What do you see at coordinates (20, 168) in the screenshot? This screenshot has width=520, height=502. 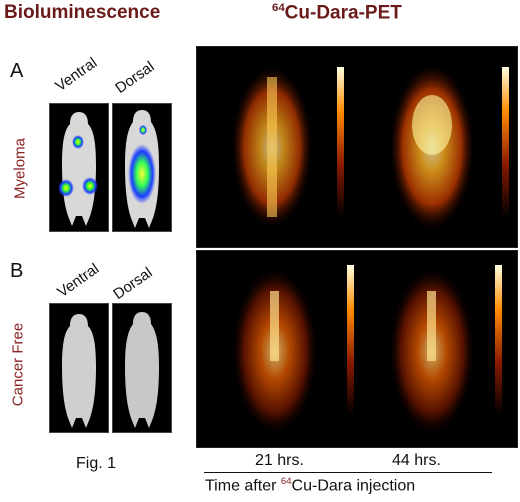 I see `row-label-myeloma: Myeloma` at bounding box center [20, 168].